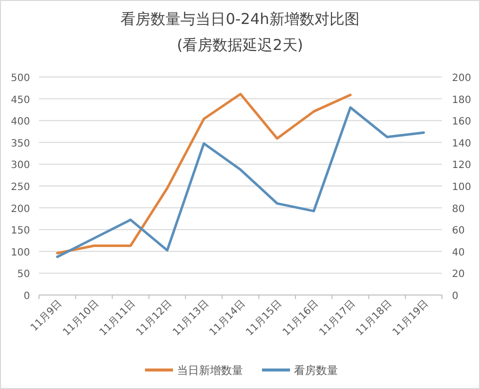  What do you see at coordinates (20, 122) in the screenshot?
I see `y-tick-label: 400` at bounding box center [20, 122].